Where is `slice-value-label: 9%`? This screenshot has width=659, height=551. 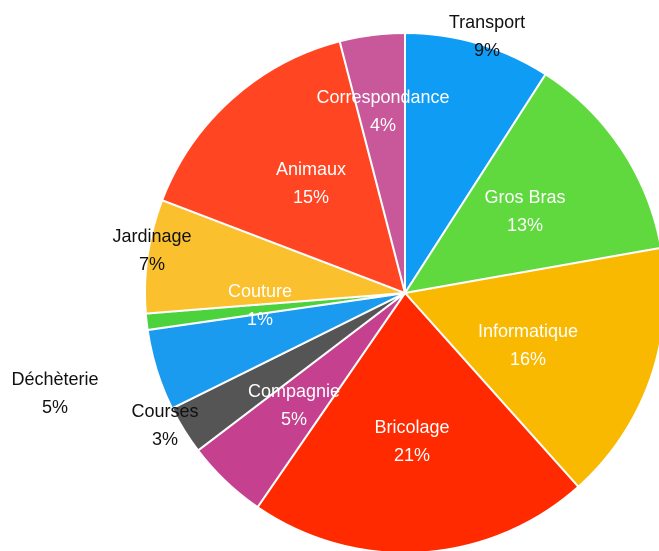
slice-value-label: 9% is located at coordinates (487, 50).